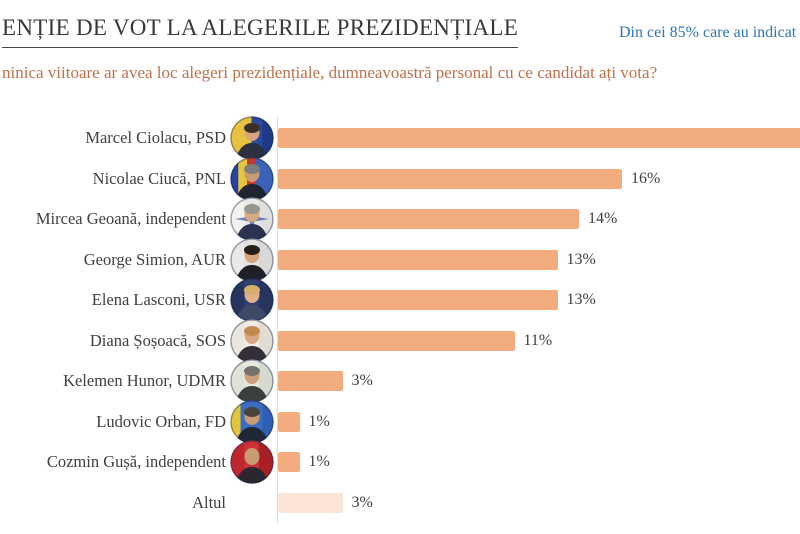 The image size is (800, 534). Describe the element at coordinates (161, 421) in the screenshot. I see `candidate-label: Ludovic Orban, FD` at that location.